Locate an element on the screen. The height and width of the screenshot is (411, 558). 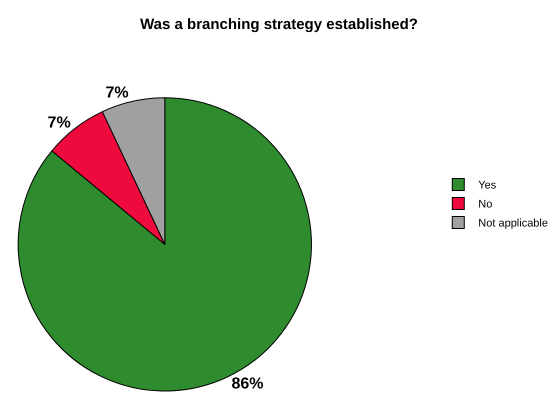
legend-label: Not applicable is located at coordinates (513, 224).